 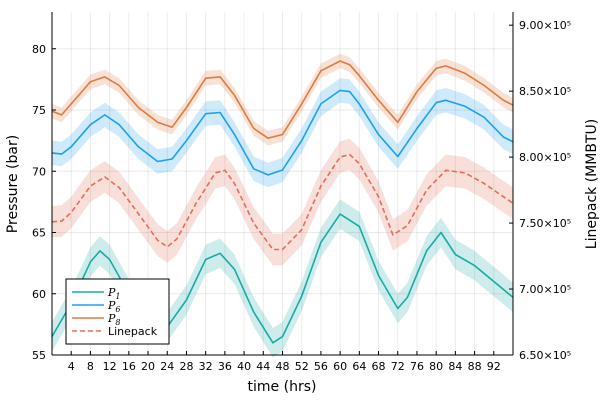 I want to click on legend-box, so click(x=117, y=311).